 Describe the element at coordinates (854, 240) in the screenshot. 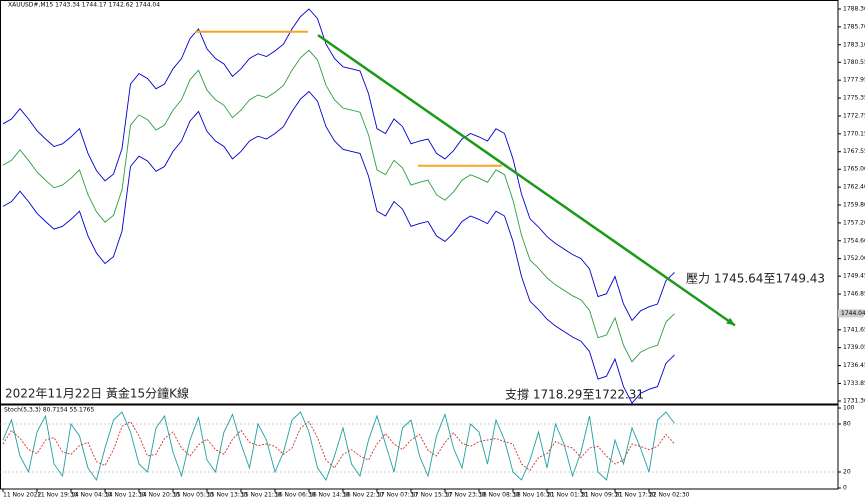

I see `y-tick-label: 1754.60` at that location.